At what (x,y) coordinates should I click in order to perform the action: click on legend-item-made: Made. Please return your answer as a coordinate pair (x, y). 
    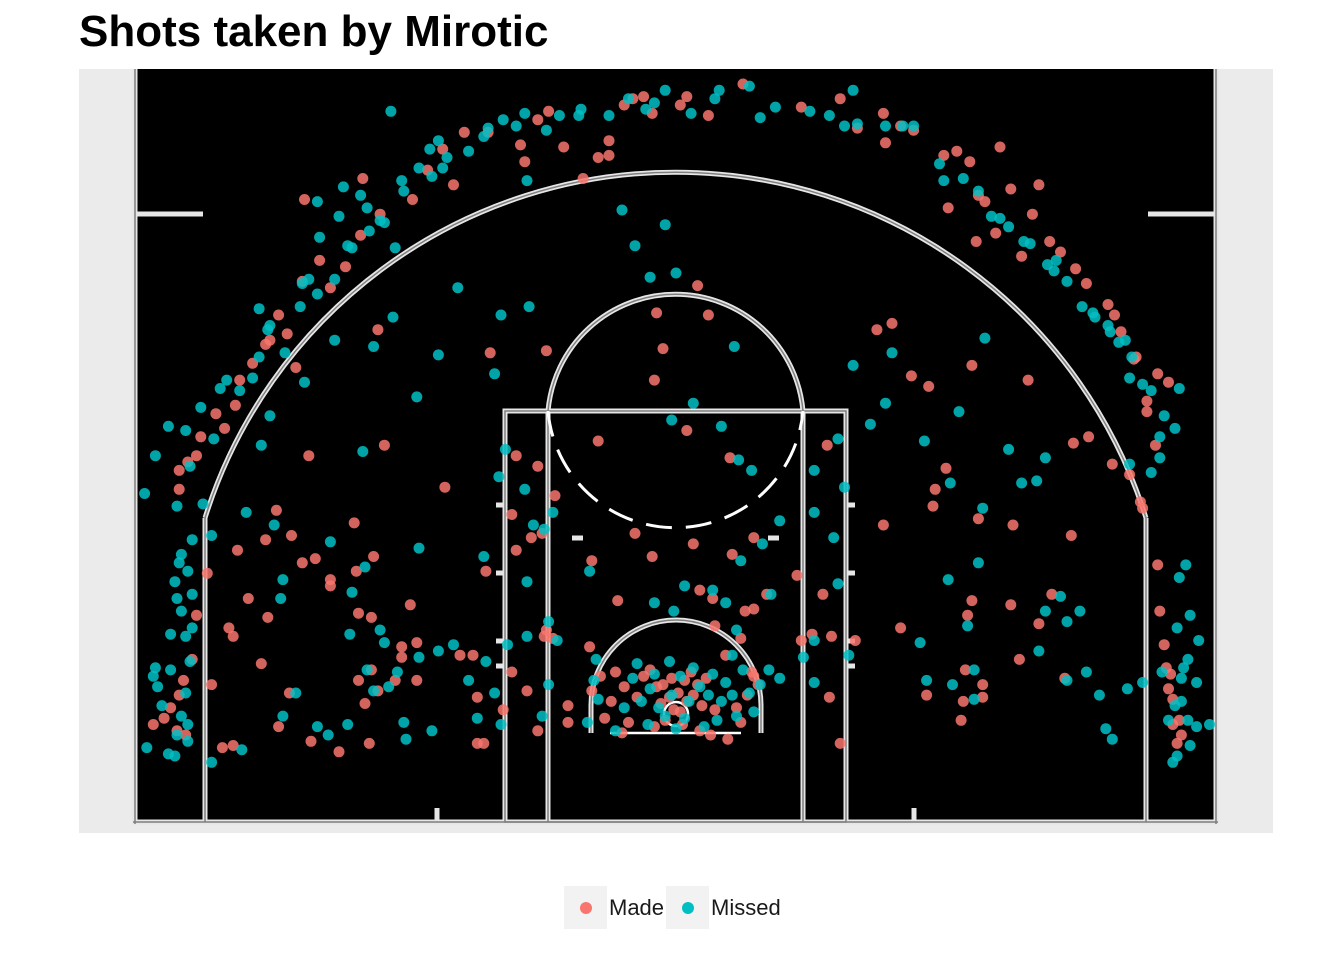
    Looking at the image, I should click on (615, 907).